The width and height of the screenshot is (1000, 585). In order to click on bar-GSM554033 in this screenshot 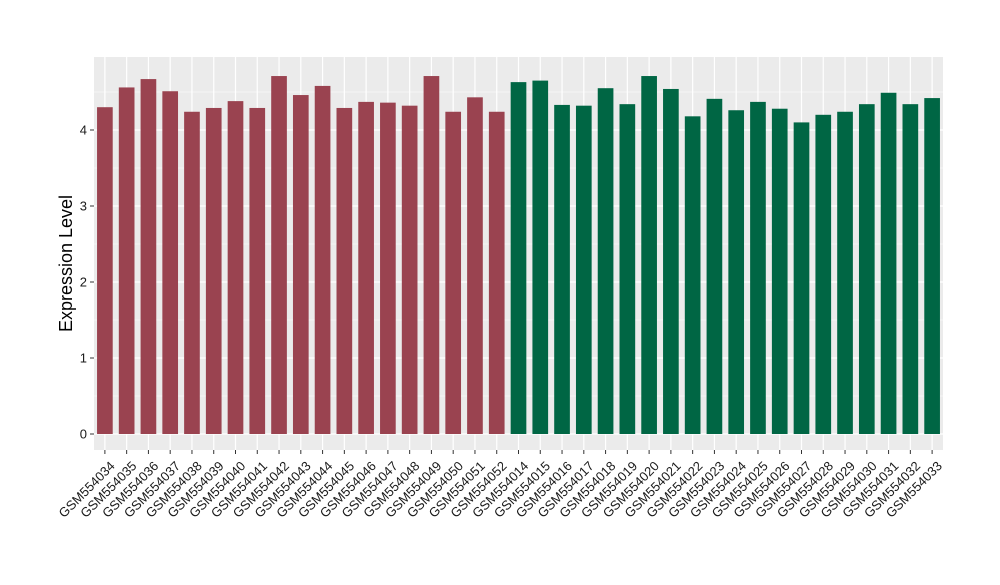, I will do `click(932, 266)`.